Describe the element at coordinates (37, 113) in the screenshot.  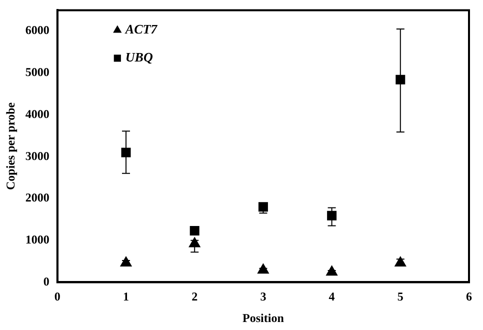
I see `y-tick-label: 4000` at that location.